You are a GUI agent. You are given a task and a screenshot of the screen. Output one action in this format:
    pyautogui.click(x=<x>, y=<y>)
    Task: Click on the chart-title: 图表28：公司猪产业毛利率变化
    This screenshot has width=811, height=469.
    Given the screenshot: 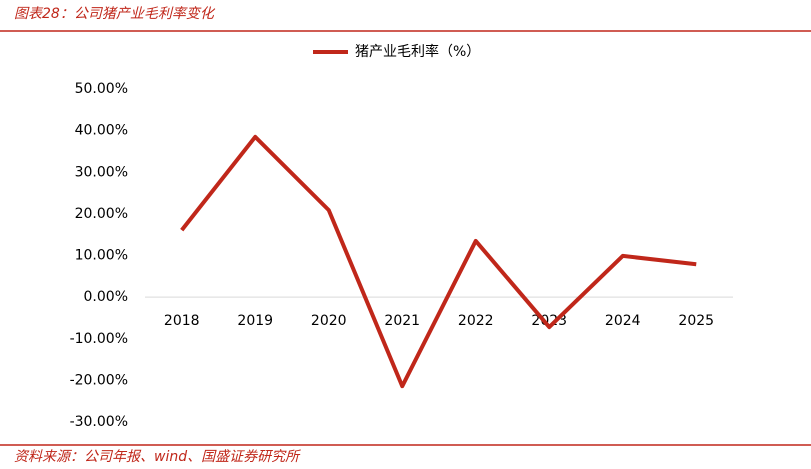 What is the action you would take?
    pyautogui.click(x=115, y=14)
    